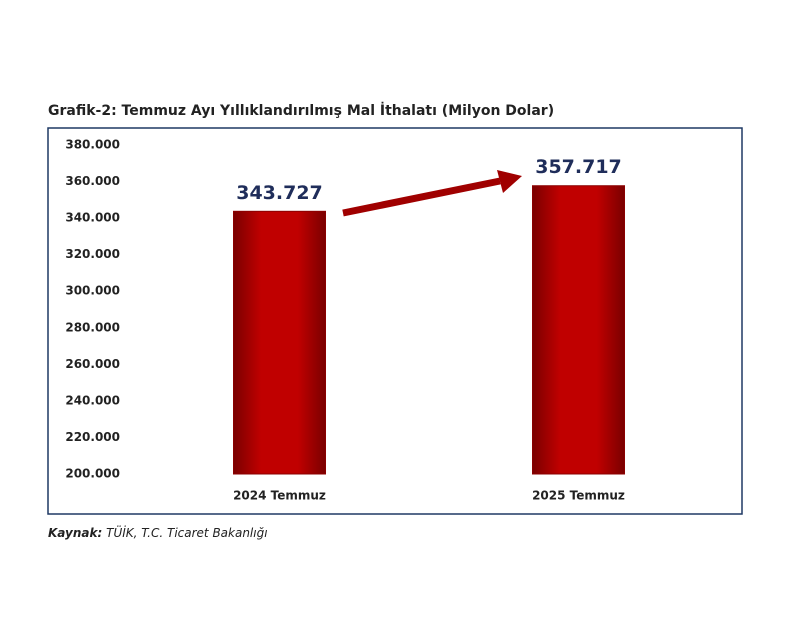 Image resolution: width=800 pixels, height=640 pixels. What do you see at coordinates (279, 496) in the screenshot?
I see `x-tick-label: 2024 Temmuz` at bounding box center [279, 496].